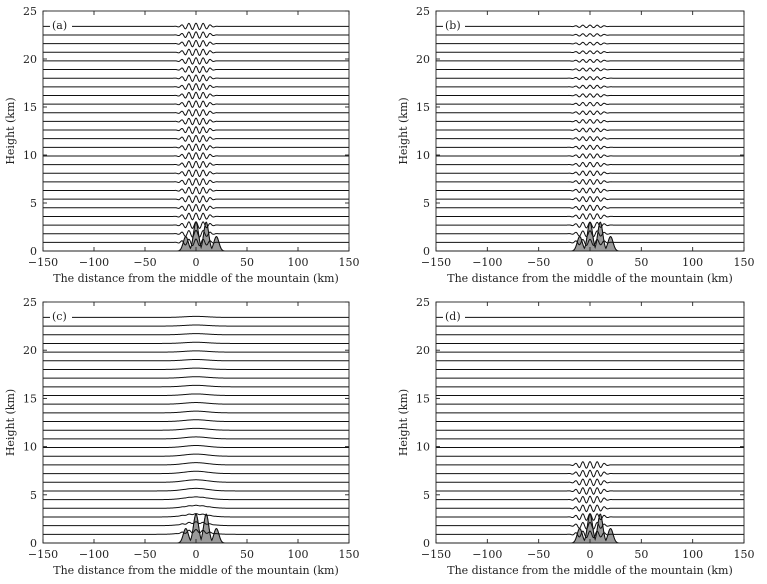  I want to click on x-tick-label-a: 100, so click(298, 262).